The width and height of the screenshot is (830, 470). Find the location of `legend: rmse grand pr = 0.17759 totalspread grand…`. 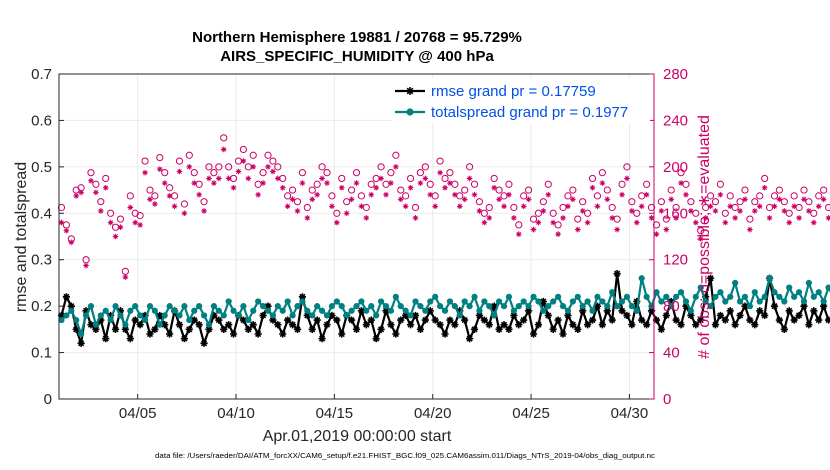

legend: rmse grand pr = 0.17759 totalspread grand… is located at coordinates (521, 101).